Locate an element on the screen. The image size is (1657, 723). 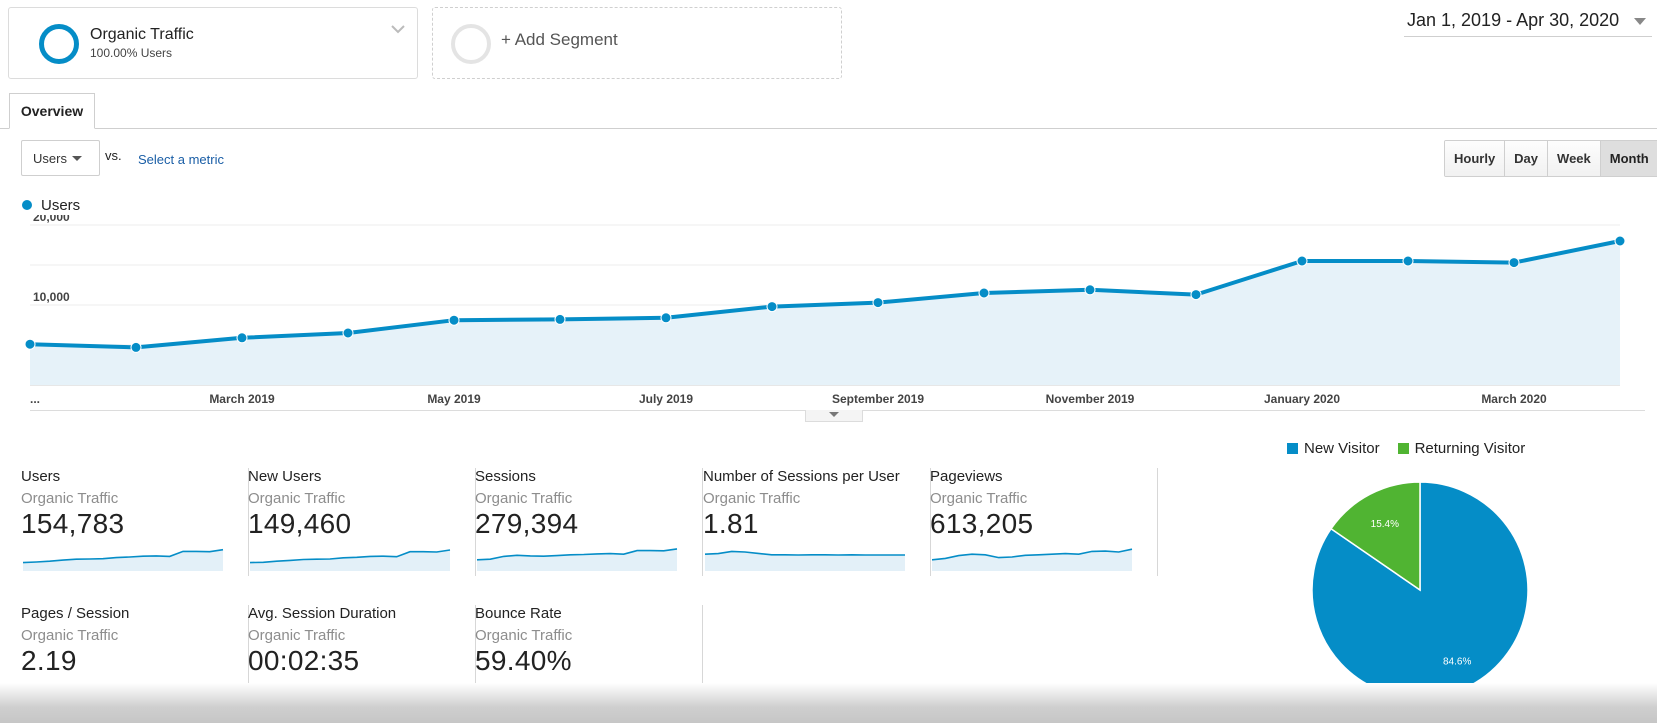
chart-legend-label: Users is located at coordinates (60, 205).